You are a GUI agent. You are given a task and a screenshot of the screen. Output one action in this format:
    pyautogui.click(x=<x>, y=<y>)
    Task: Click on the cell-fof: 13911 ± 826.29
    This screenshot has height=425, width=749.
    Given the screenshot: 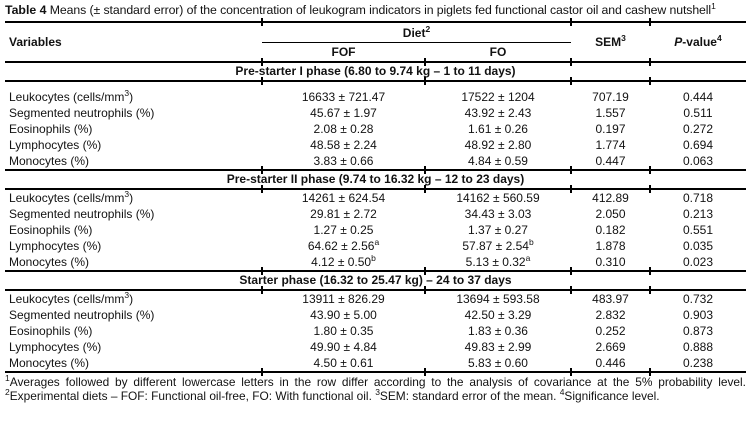 What is the action you would take?
    pyautogui.click(x=343, y=296)
    